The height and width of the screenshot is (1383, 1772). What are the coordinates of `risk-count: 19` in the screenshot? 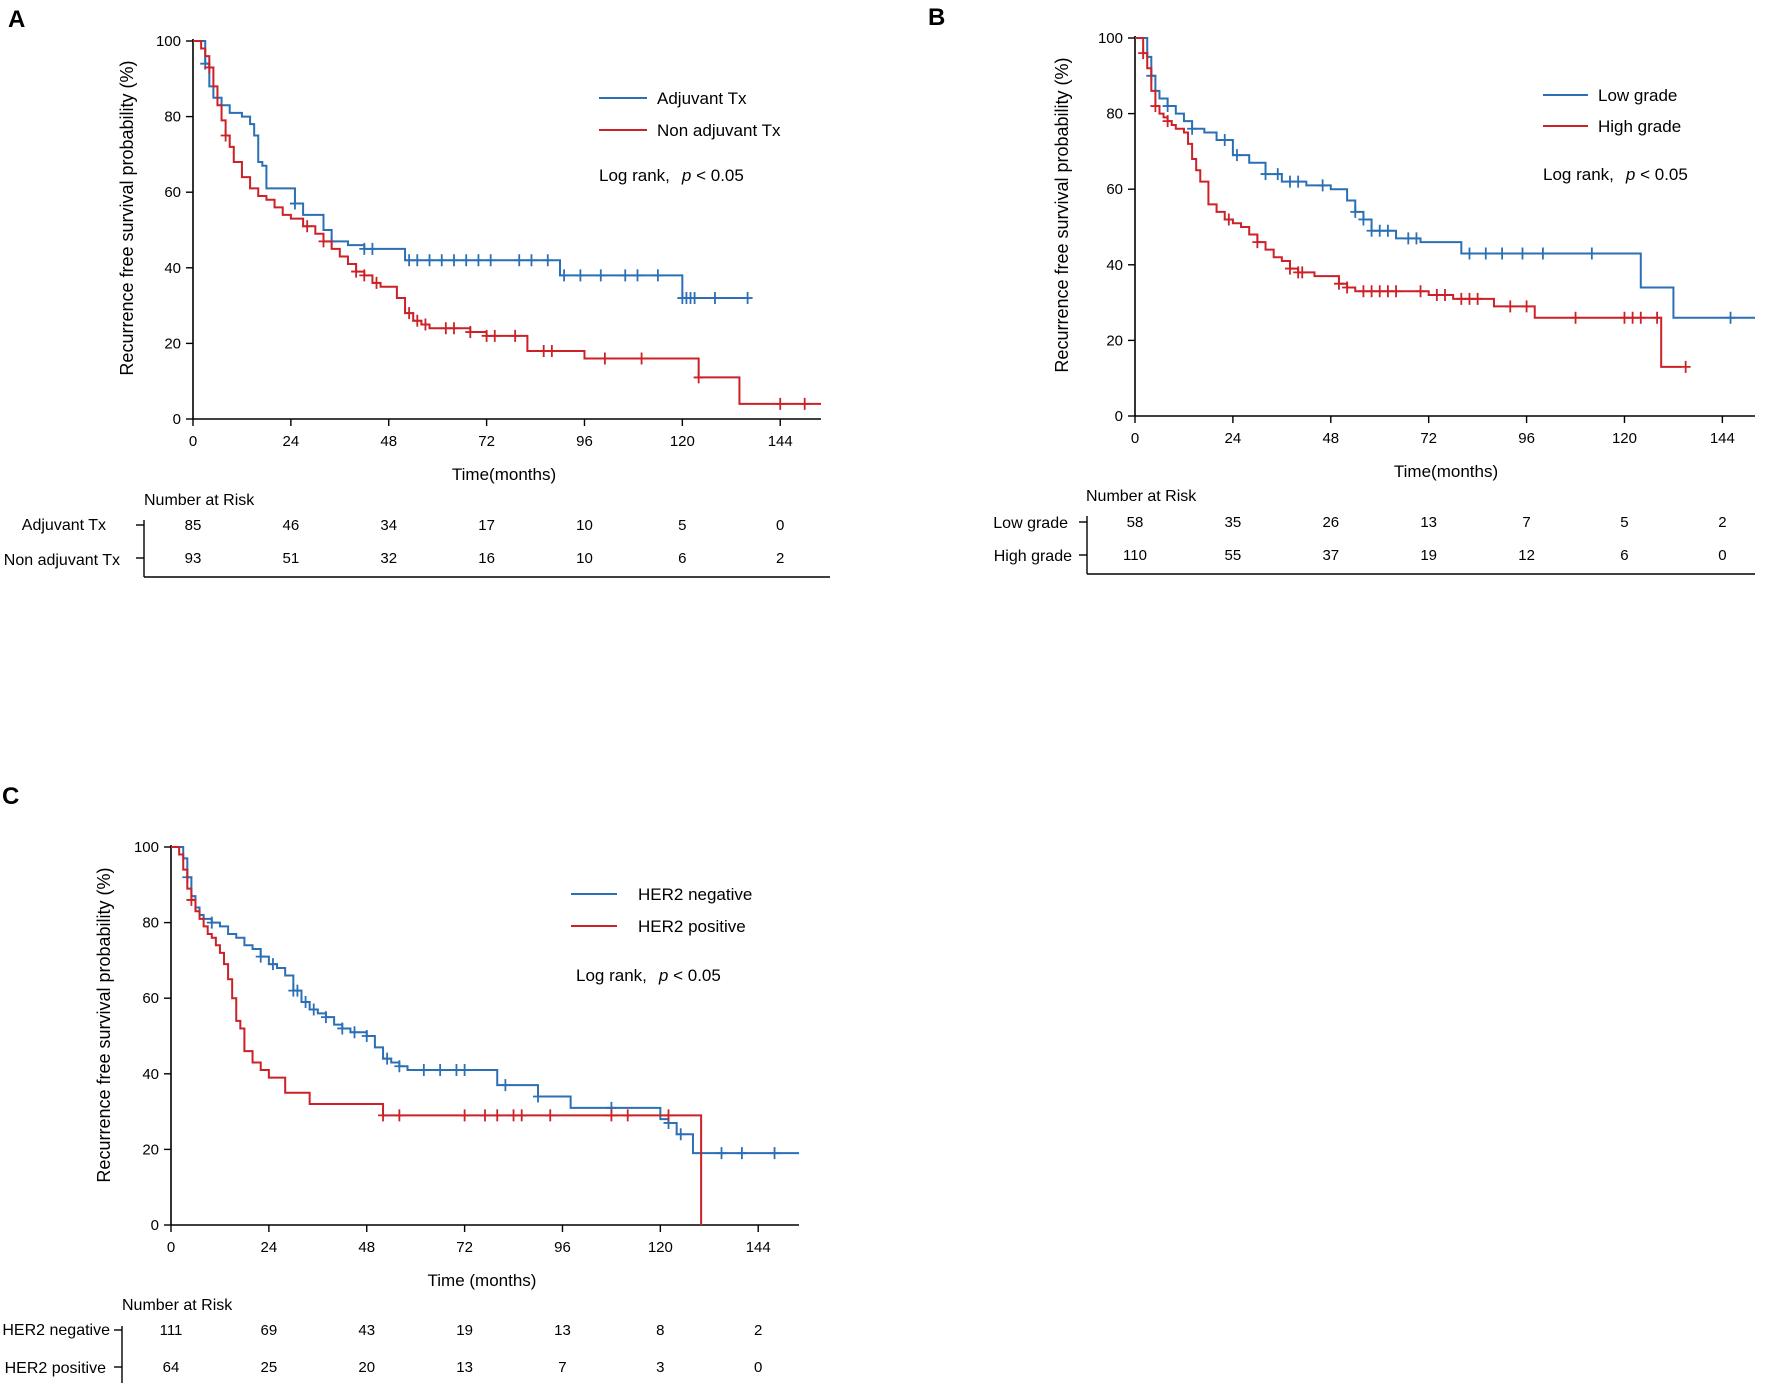 It's located at (1428, 555).